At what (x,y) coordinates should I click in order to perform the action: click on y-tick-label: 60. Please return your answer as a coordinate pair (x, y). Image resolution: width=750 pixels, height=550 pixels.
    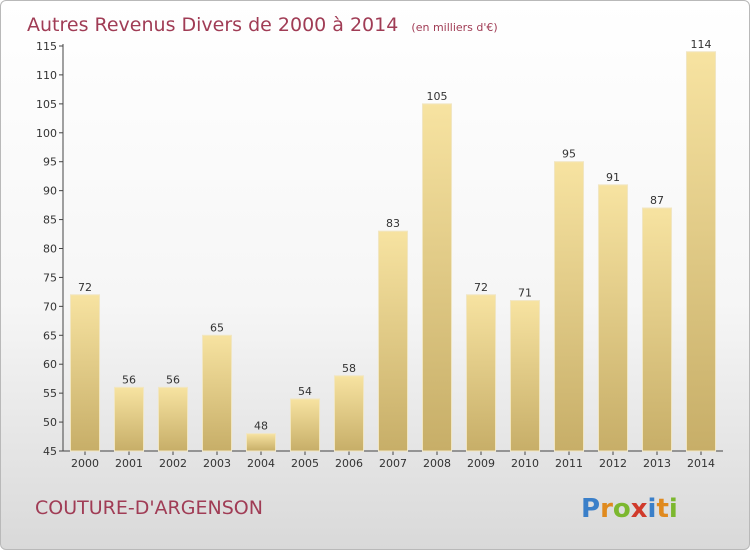
    Looking at the image, I should click on (50, 364).